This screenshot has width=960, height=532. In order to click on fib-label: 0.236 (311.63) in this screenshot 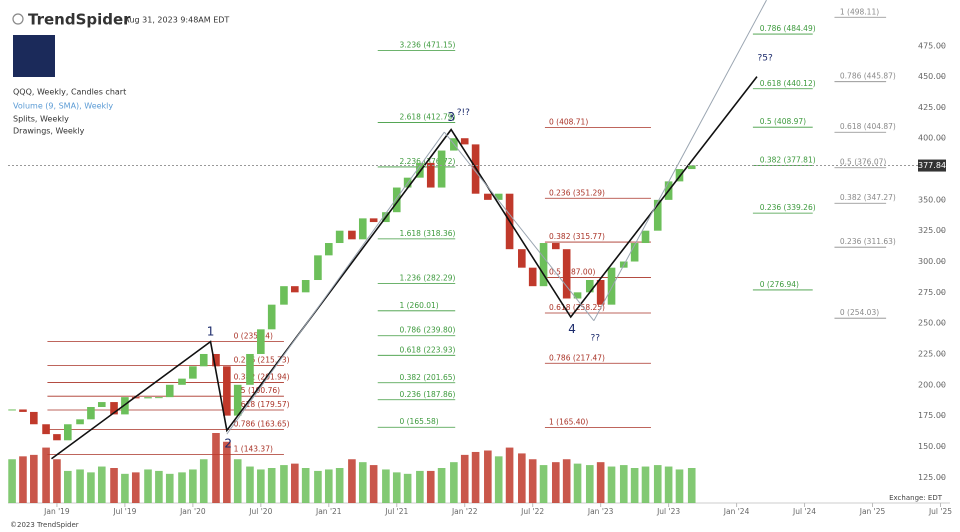, I will do `click(868, 241)`.